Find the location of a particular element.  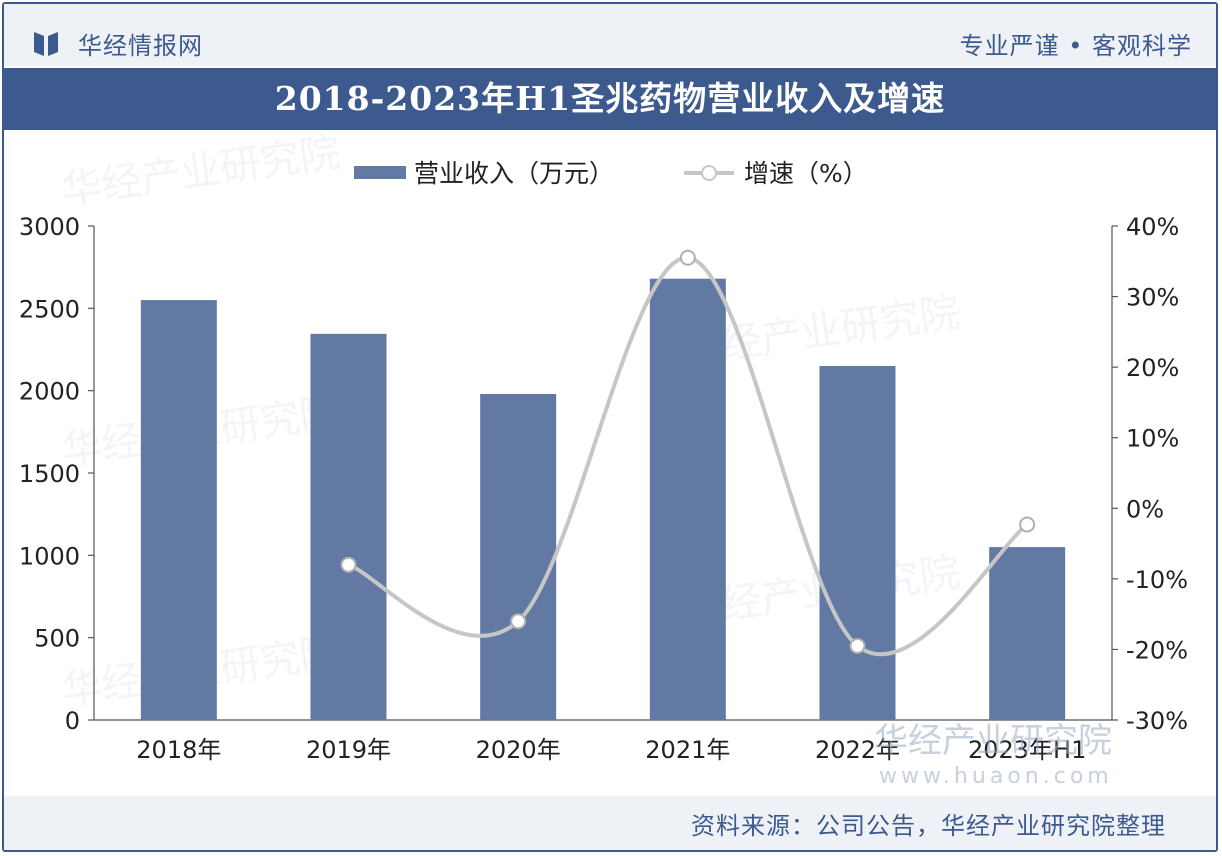

chart-title: 2018-2023年H1圣兆药物营业收入及增速 is located at coordinates (610, 98).